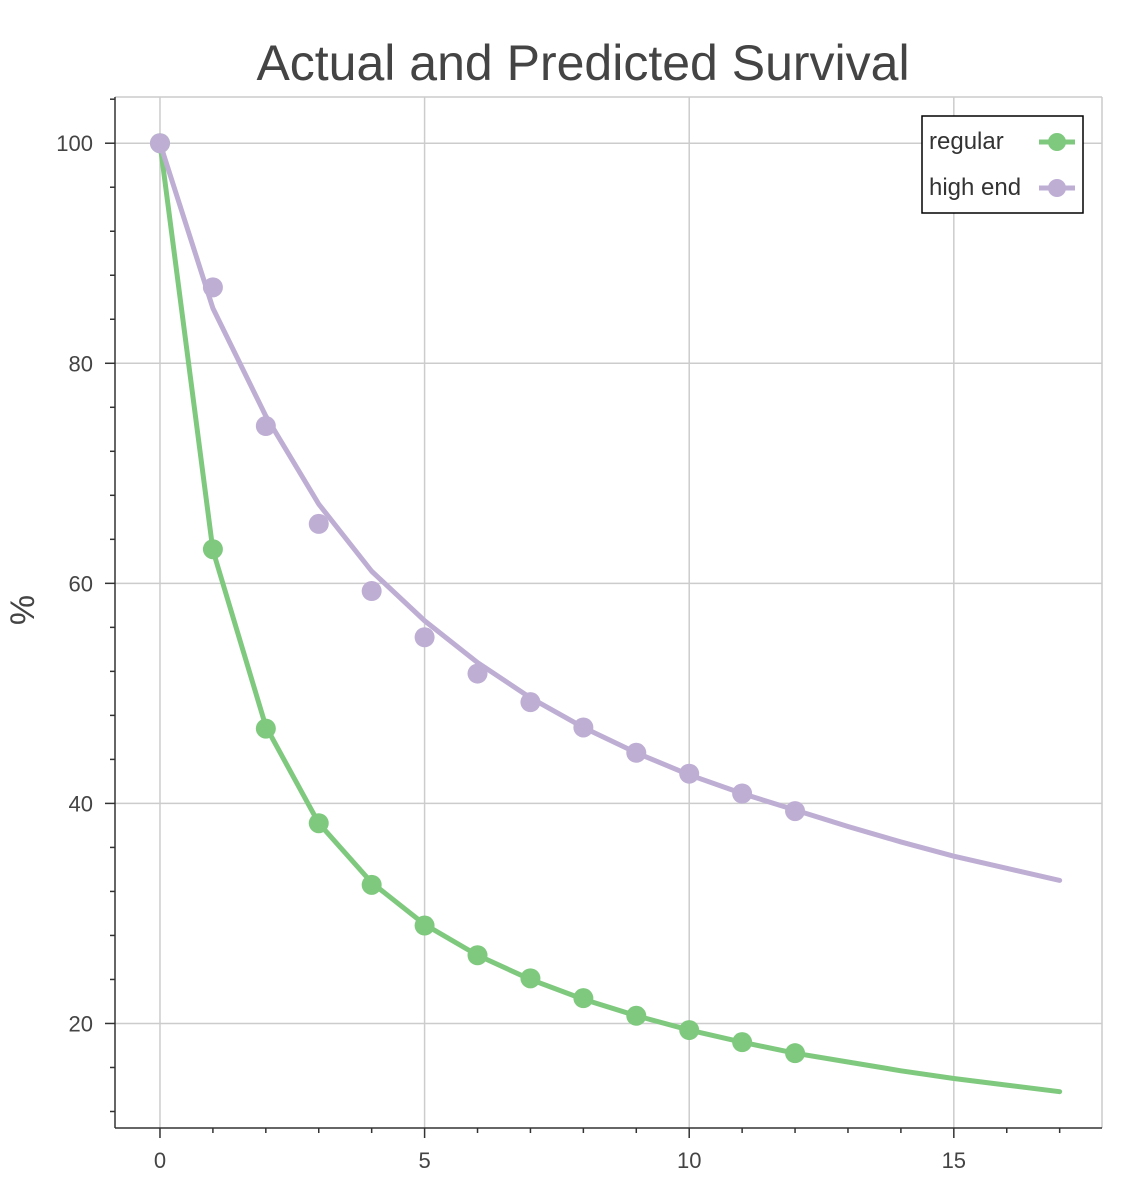 Image resolution: width=1122 pixels, height=1194 pixels. I want to click on x-tick-label: 15, so click(954, 1160).